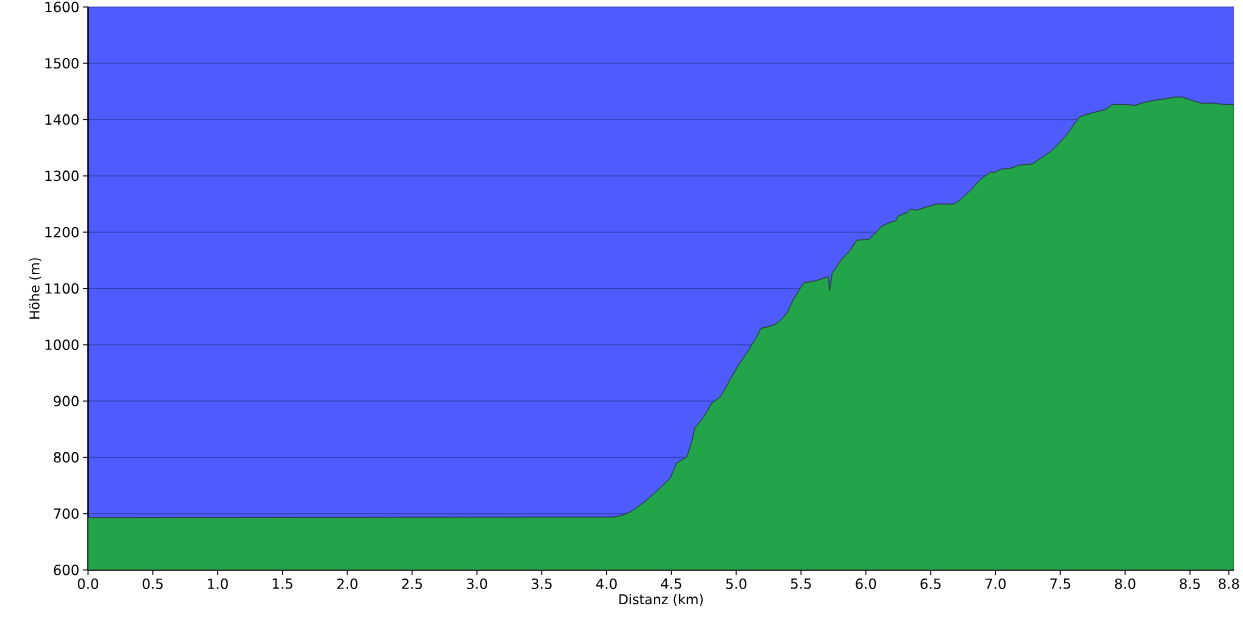  What do you see at coordinates (477, 584) in the screenshot?
I see `x-tick-label: 3.0` at bounding box center [477, 584].